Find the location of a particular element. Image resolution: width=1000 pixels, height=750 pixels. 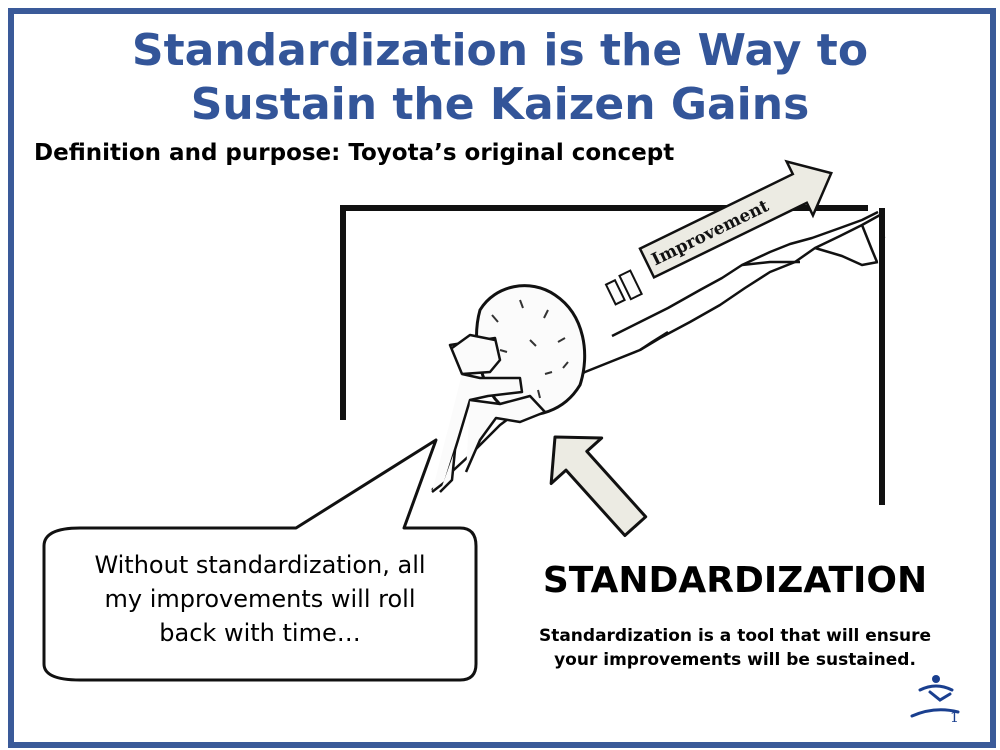

standardization-wedge-arrow is located at coordinates (598, 486).